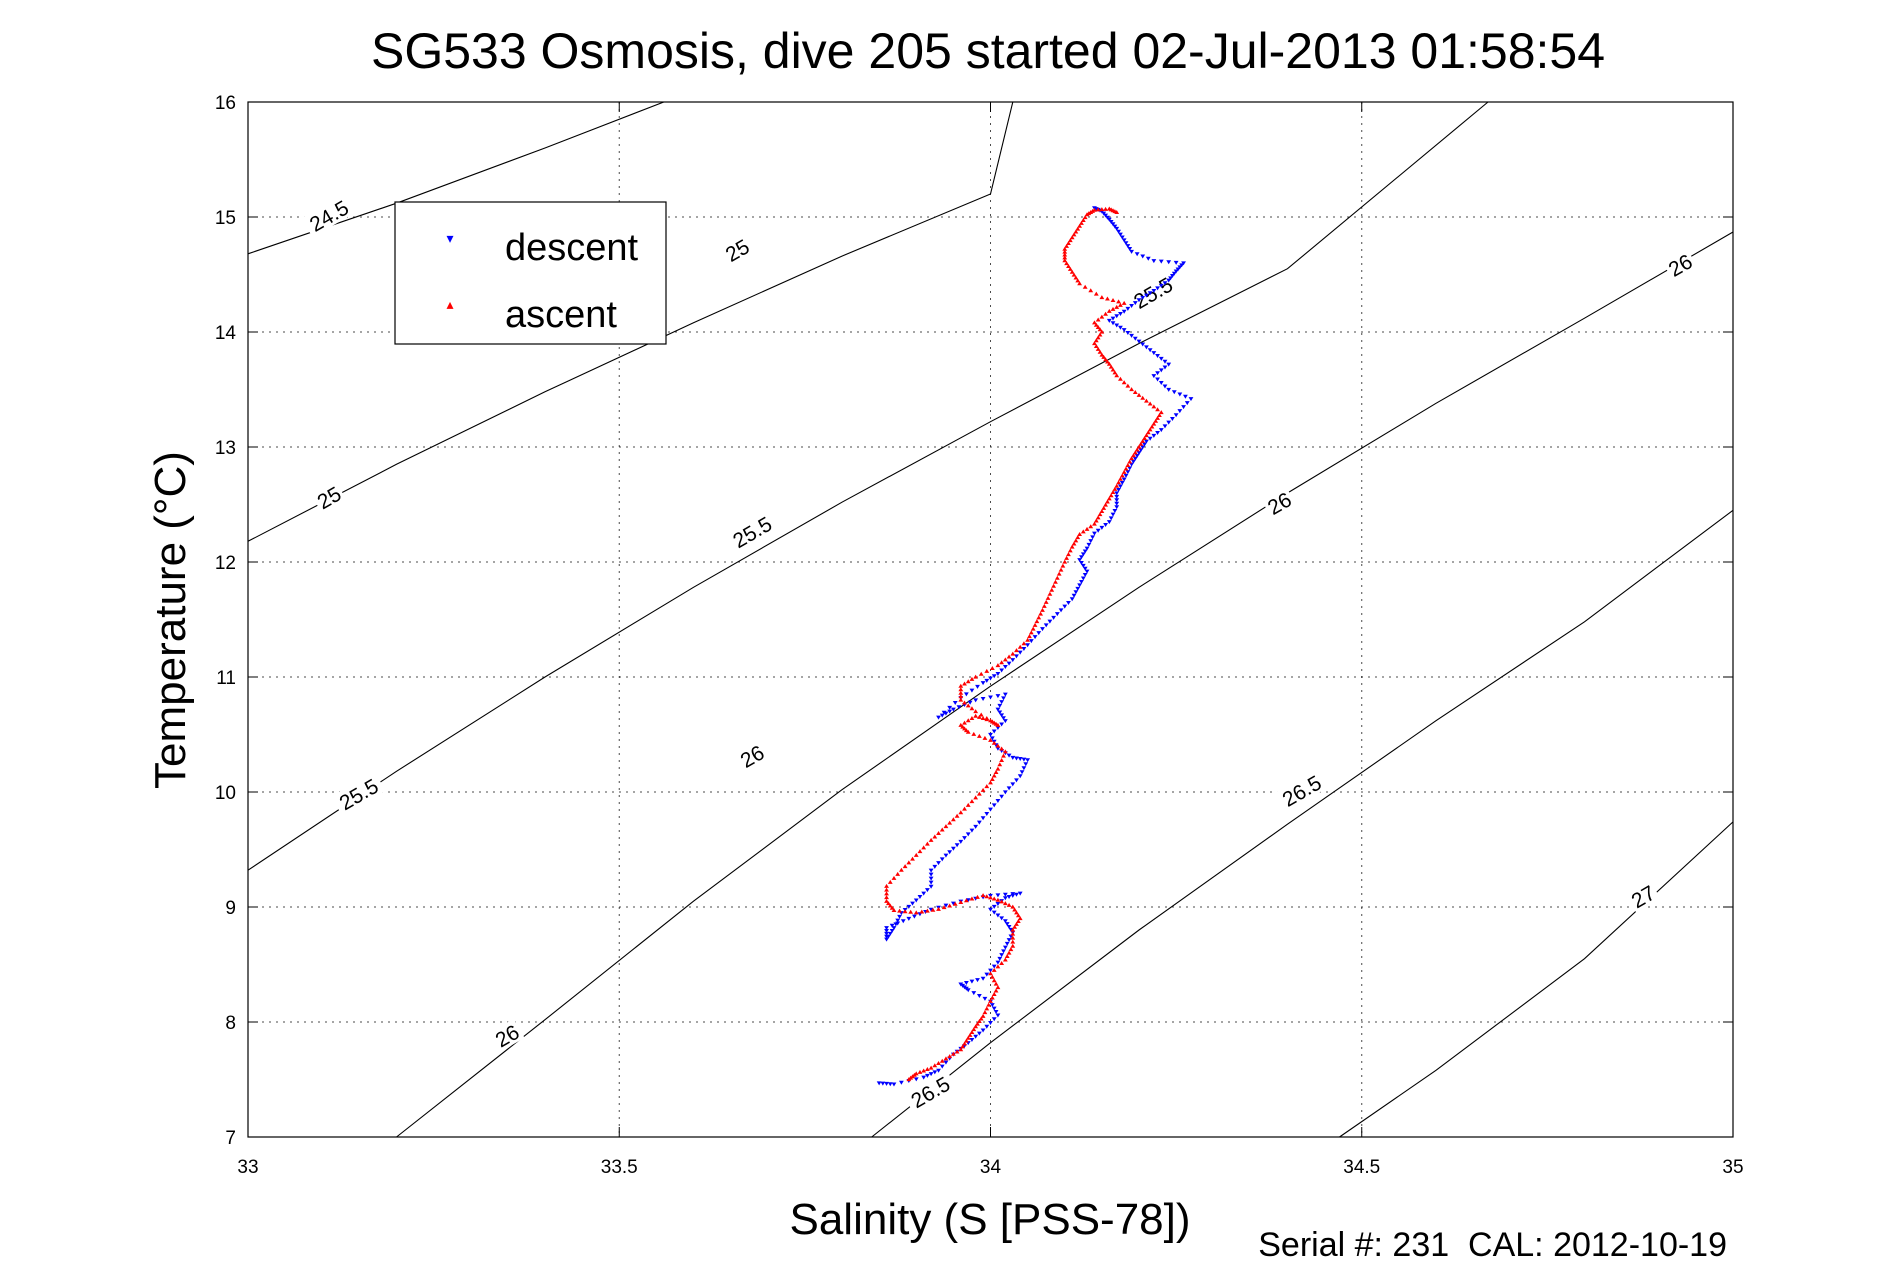 This screenshot has width=1891, height=1262. Describe the element at coordinates (1492, 1244) in the screenshot. I see `serial-cal-footer: Serial #: 231 CAL: 2012-10-19` at that location.